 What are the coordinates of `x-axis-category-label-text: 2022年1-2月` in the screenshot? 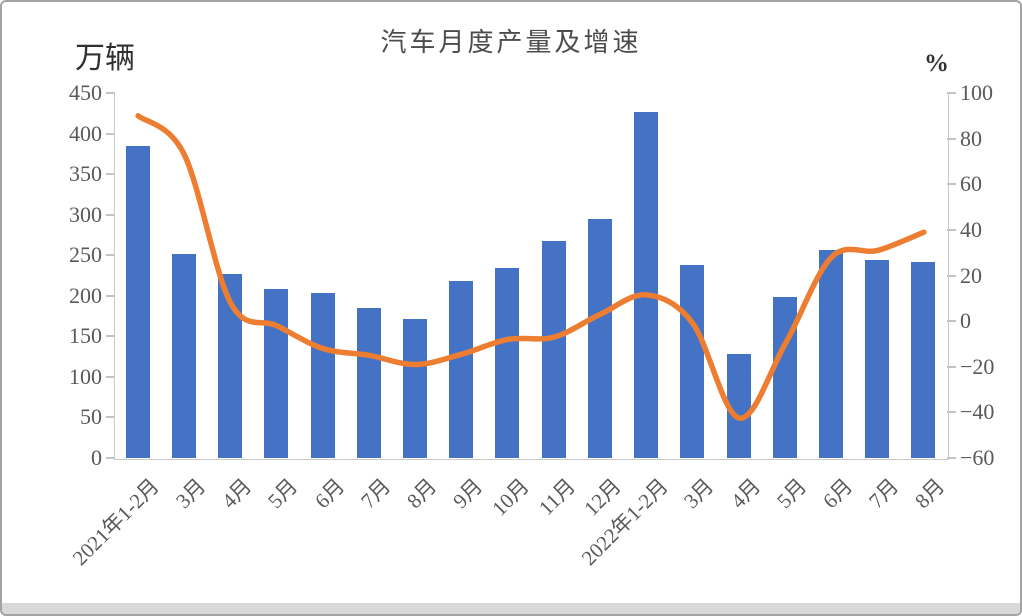 It's located at (624, 521).